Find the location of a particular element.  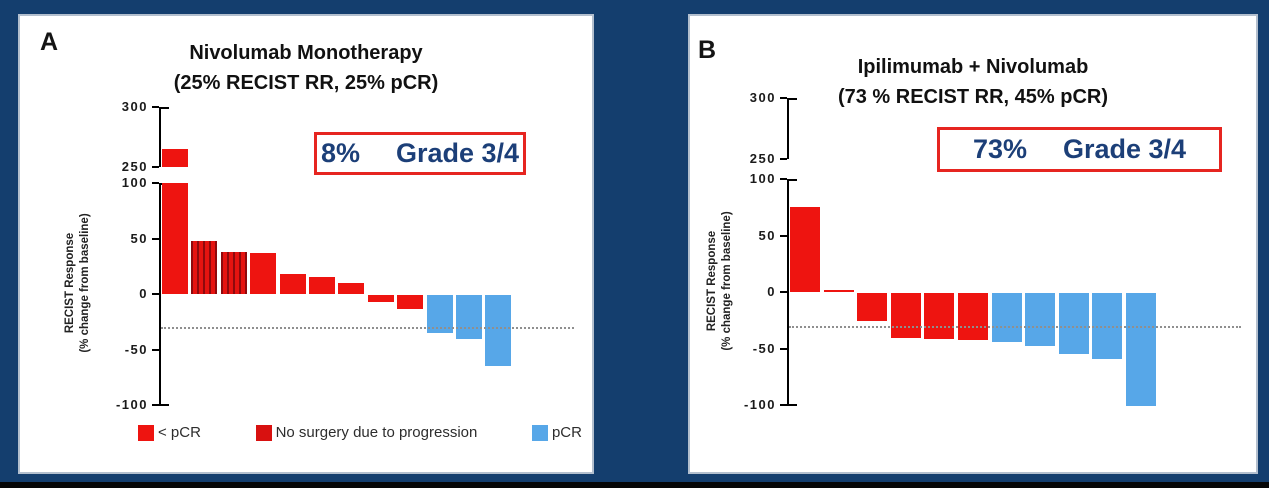

no-surgery-swatch is located at coordinates (263, 432).